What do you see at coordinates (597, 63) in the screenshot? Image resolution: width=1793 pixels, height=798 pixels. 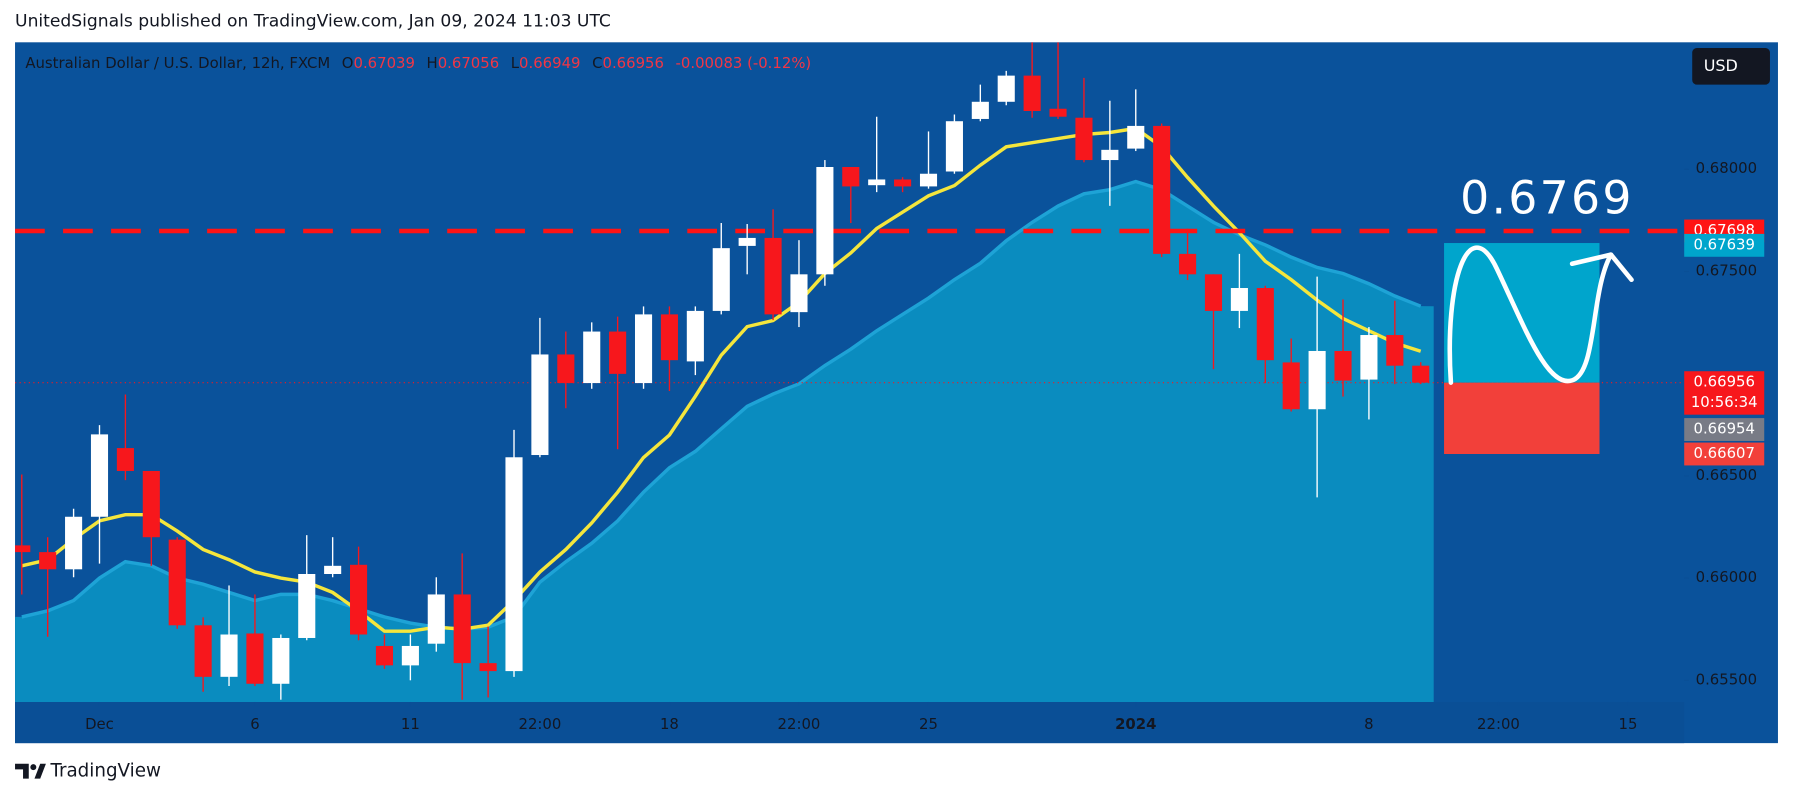 I see `ohlc-key: C` at bounding box center [597, 63].